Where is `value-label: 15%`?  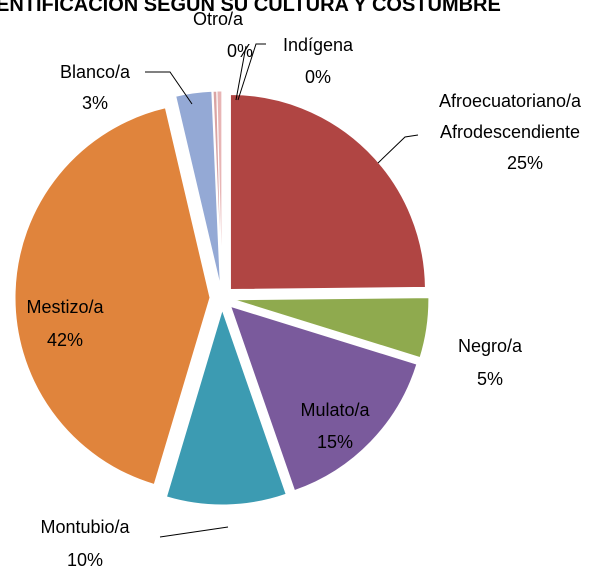
value-label: 15% is located at coordinates (335, 442).